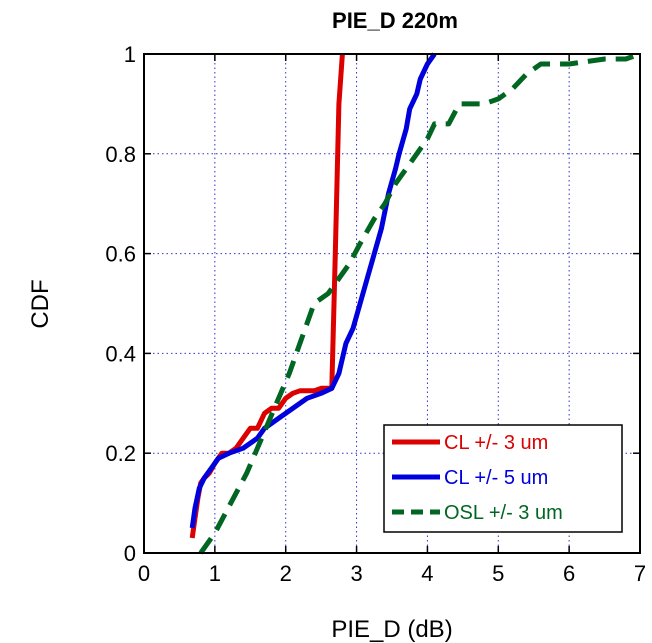 This screenshot has height=643, width=652. What do you see at coordinates (496, 478) in the screenshot?
I see `legend-label-1: CL +/- 5 um` at bounding box center [496, 478].